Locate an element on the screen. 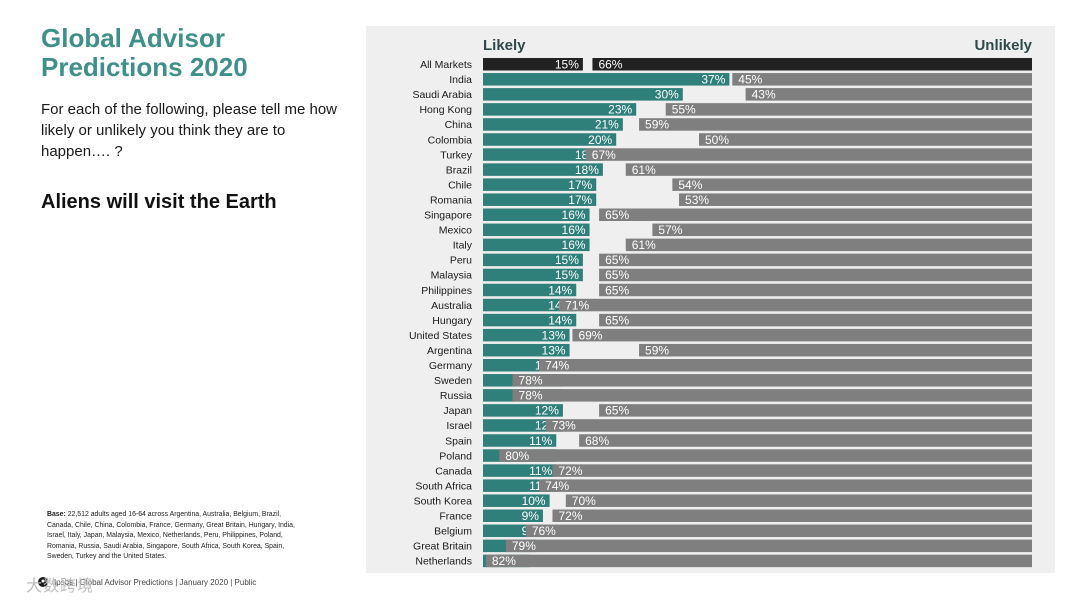 Image resolution: width=1080 pixels, height=607 pixels. unlikely-label-china: 59% is located at coordinates (657, 125).